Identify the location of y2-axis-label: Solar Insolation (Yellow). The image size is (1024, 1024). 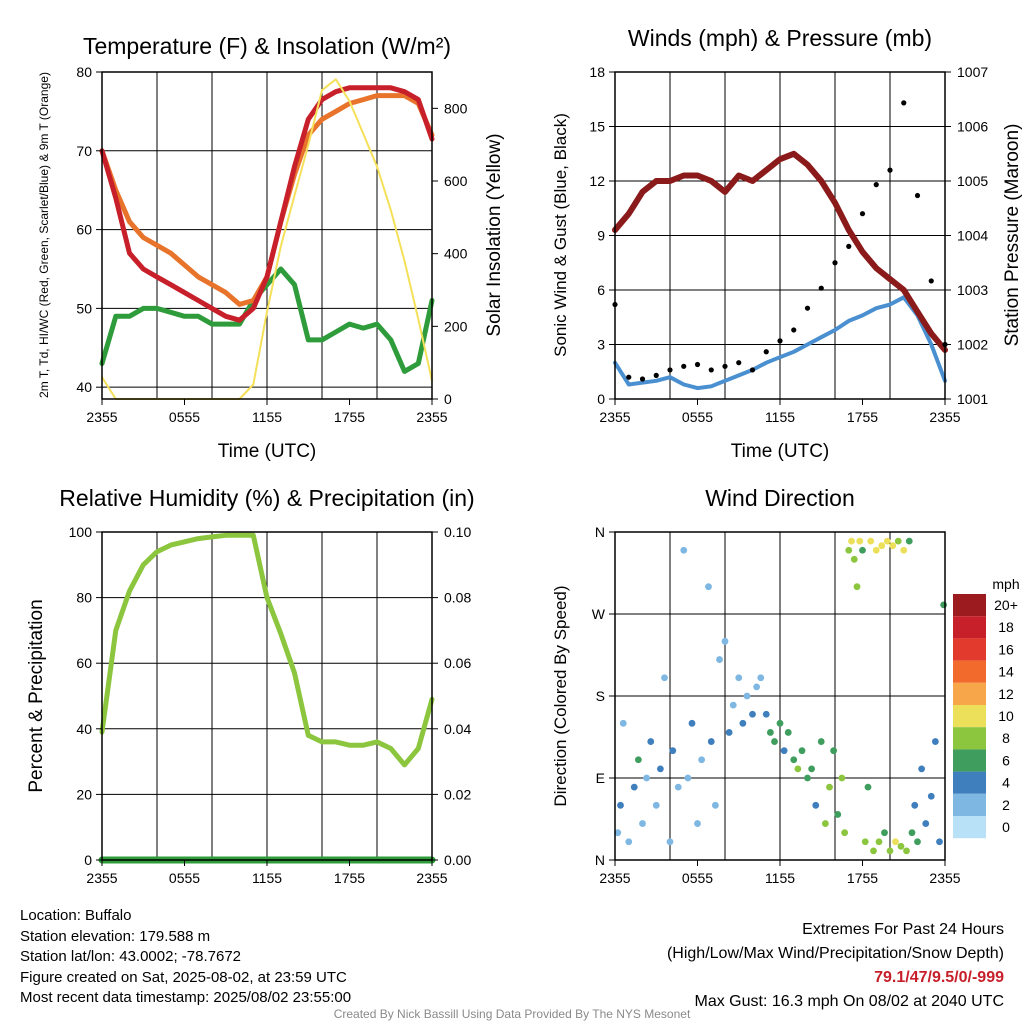
(494, 234).